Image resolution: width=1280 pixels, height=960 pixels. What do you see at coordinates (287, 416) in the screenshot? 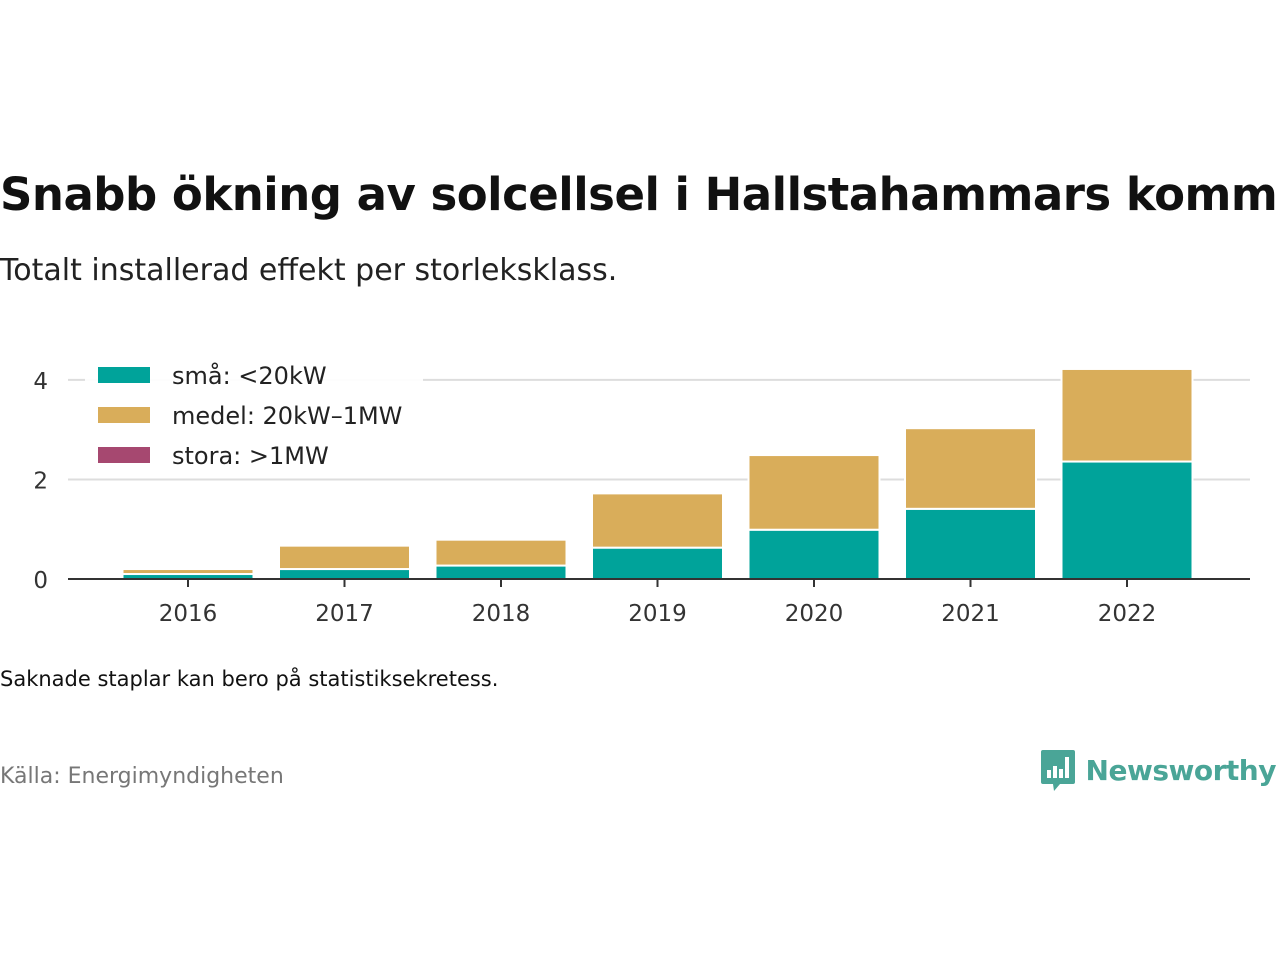
I see `legend-label: medel: 20kW–1MW` at bounding box center [287, 416].